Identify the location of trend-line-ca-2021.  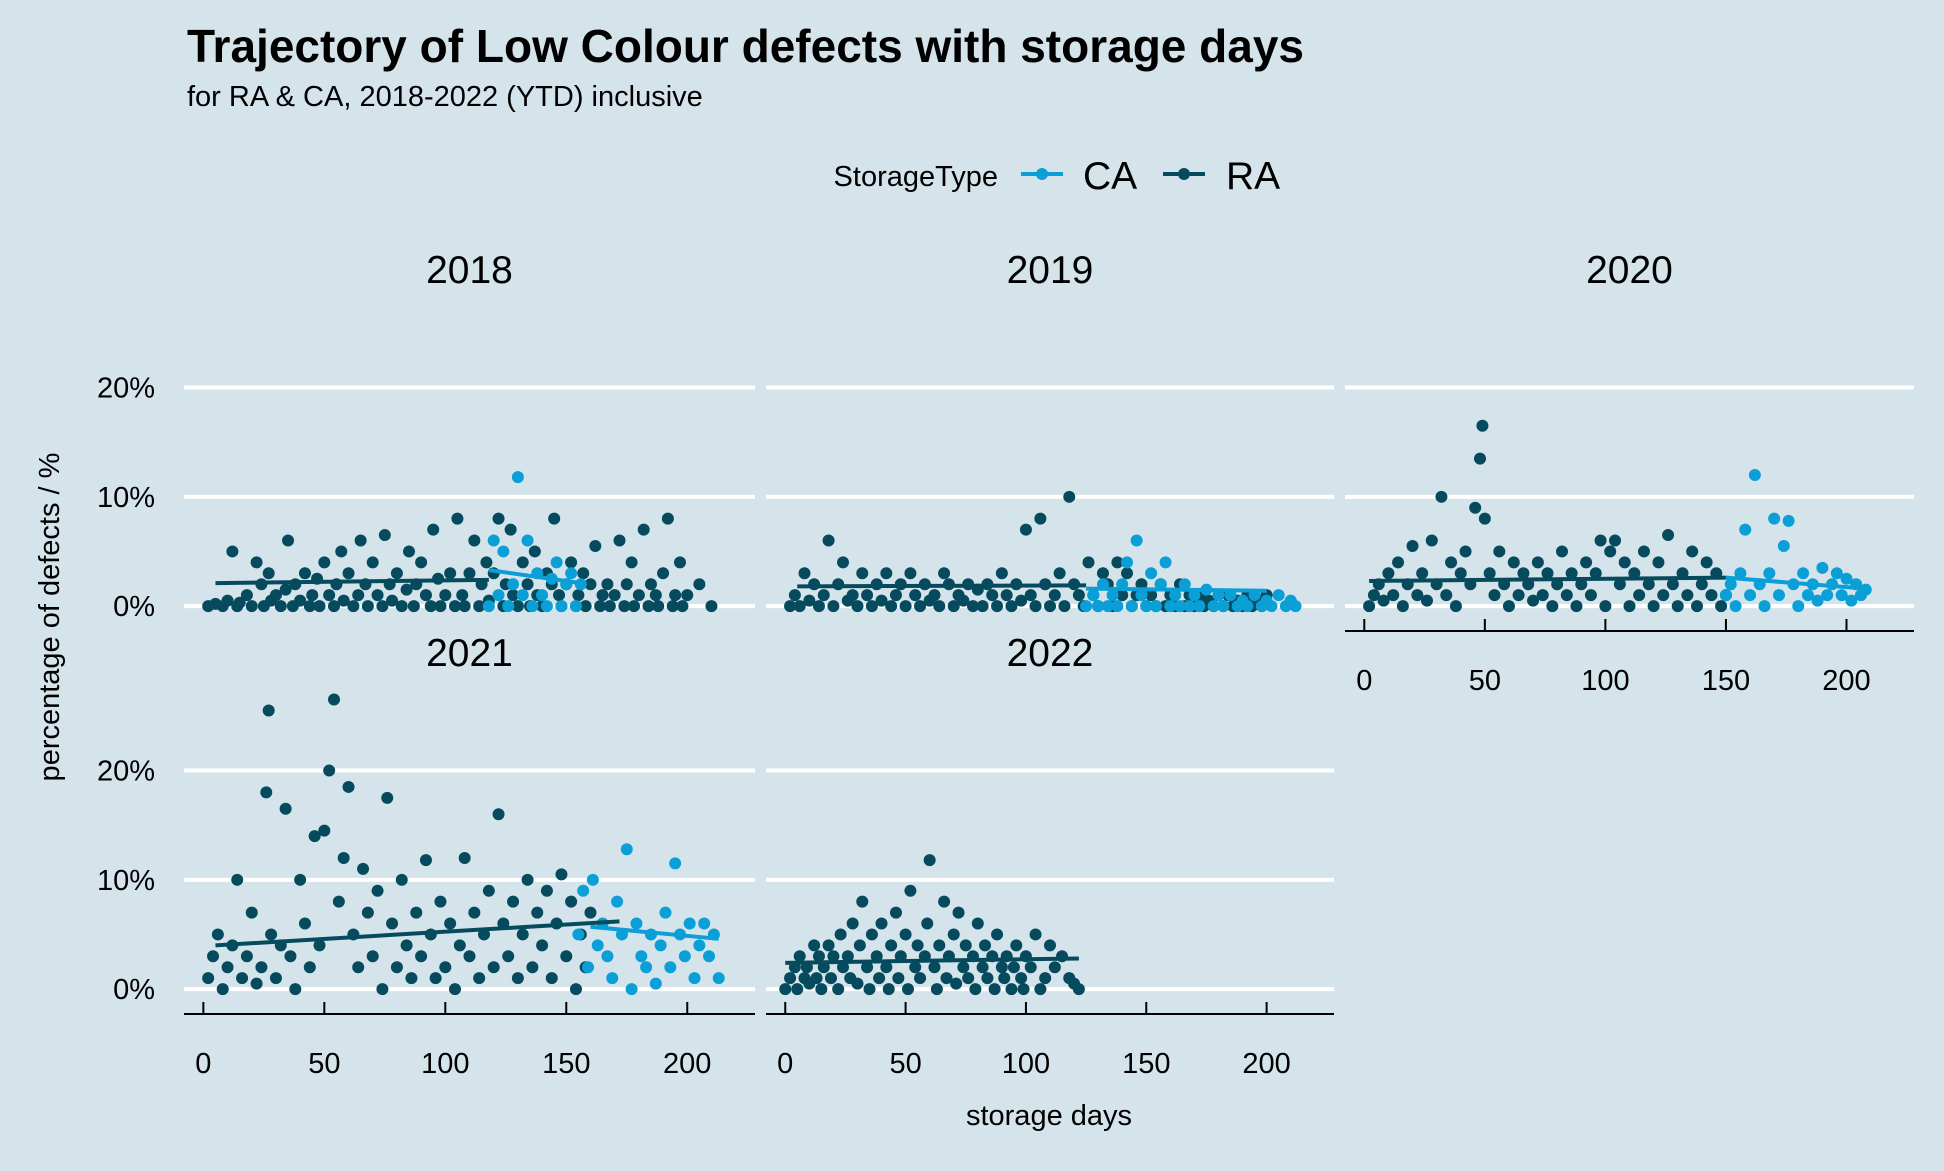
(654, 932).